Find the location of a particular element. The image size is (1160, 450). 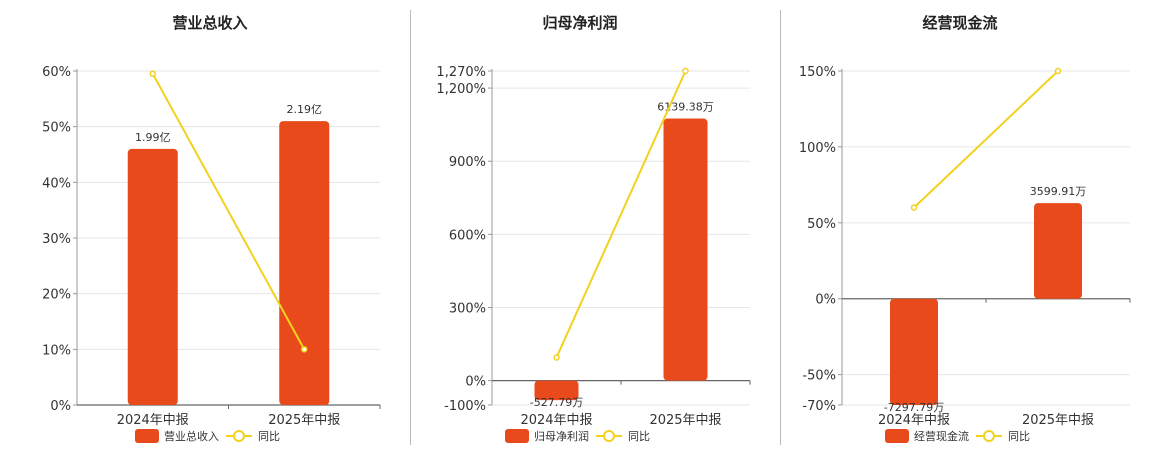

legend: 营业总收入 同比 is located at coordinates (207, 436).